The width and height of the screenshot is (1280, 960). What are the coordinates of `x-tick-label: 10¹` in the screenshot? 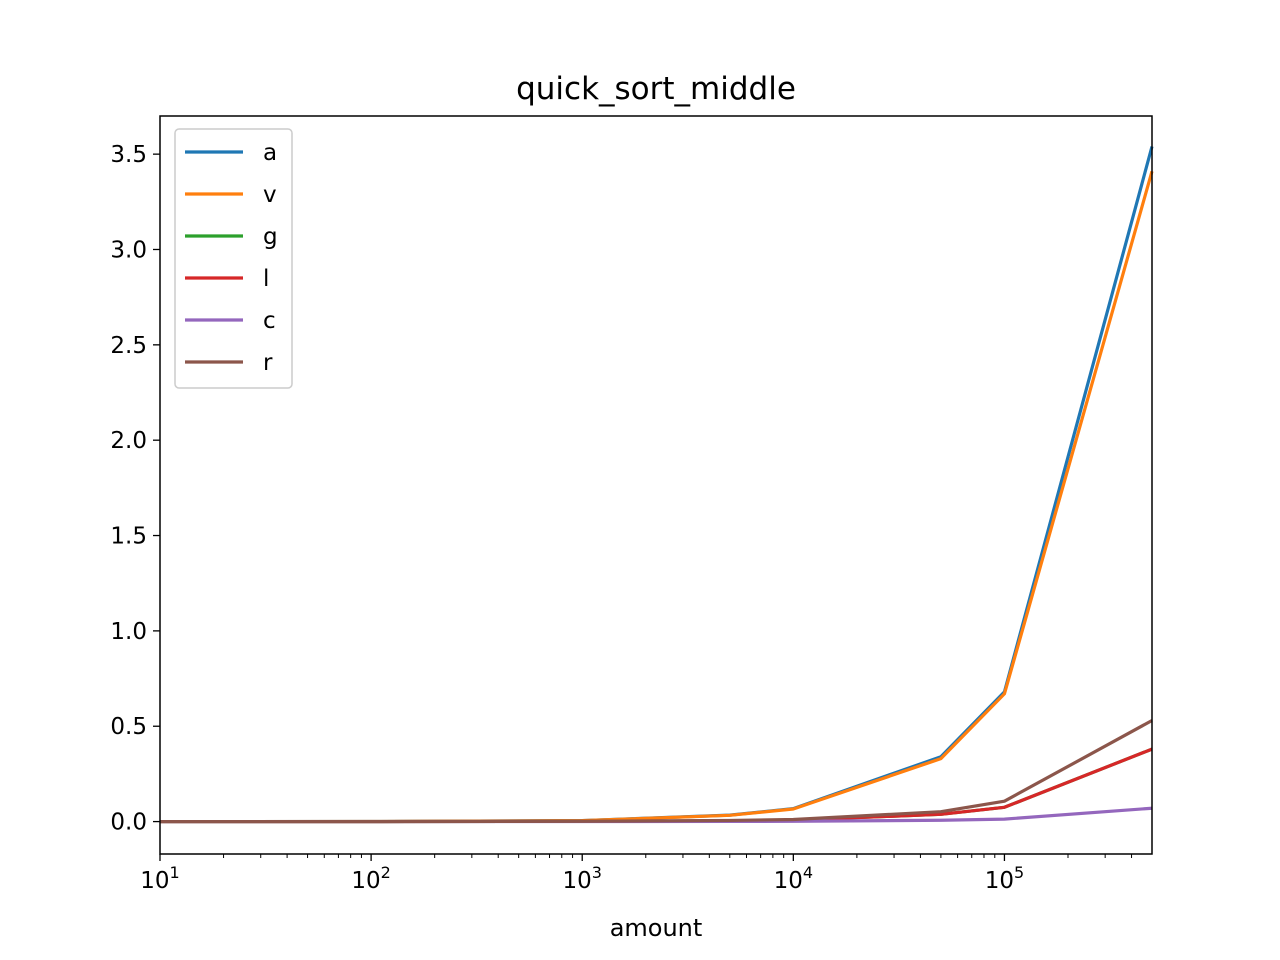 It's located at (159, 878).